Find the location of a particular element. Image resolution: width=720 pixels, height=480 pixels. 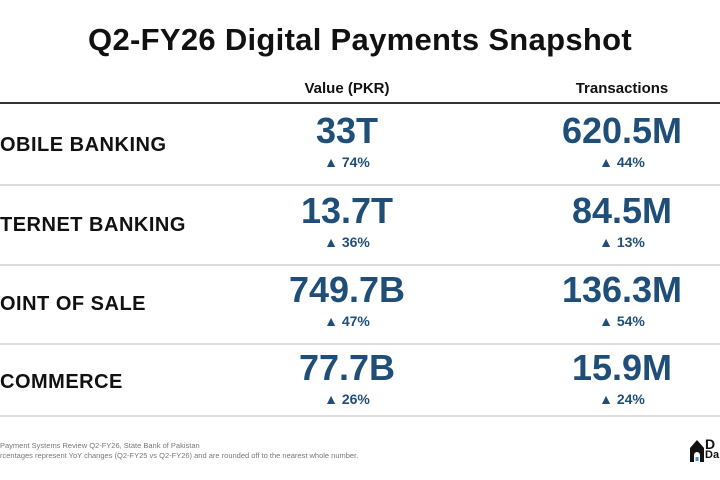

value-change: ▲ 36% is located at coordinates (347, 242).